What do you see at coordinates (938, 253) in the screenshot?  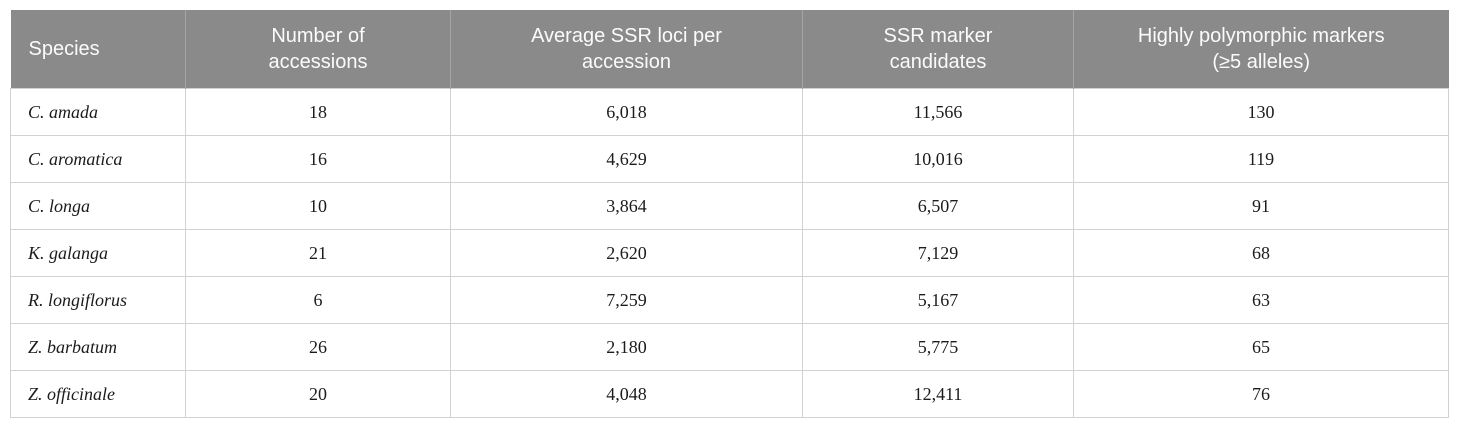 I see `ssr-candidates-cell: 7,129` at bounding box center [938, 253].